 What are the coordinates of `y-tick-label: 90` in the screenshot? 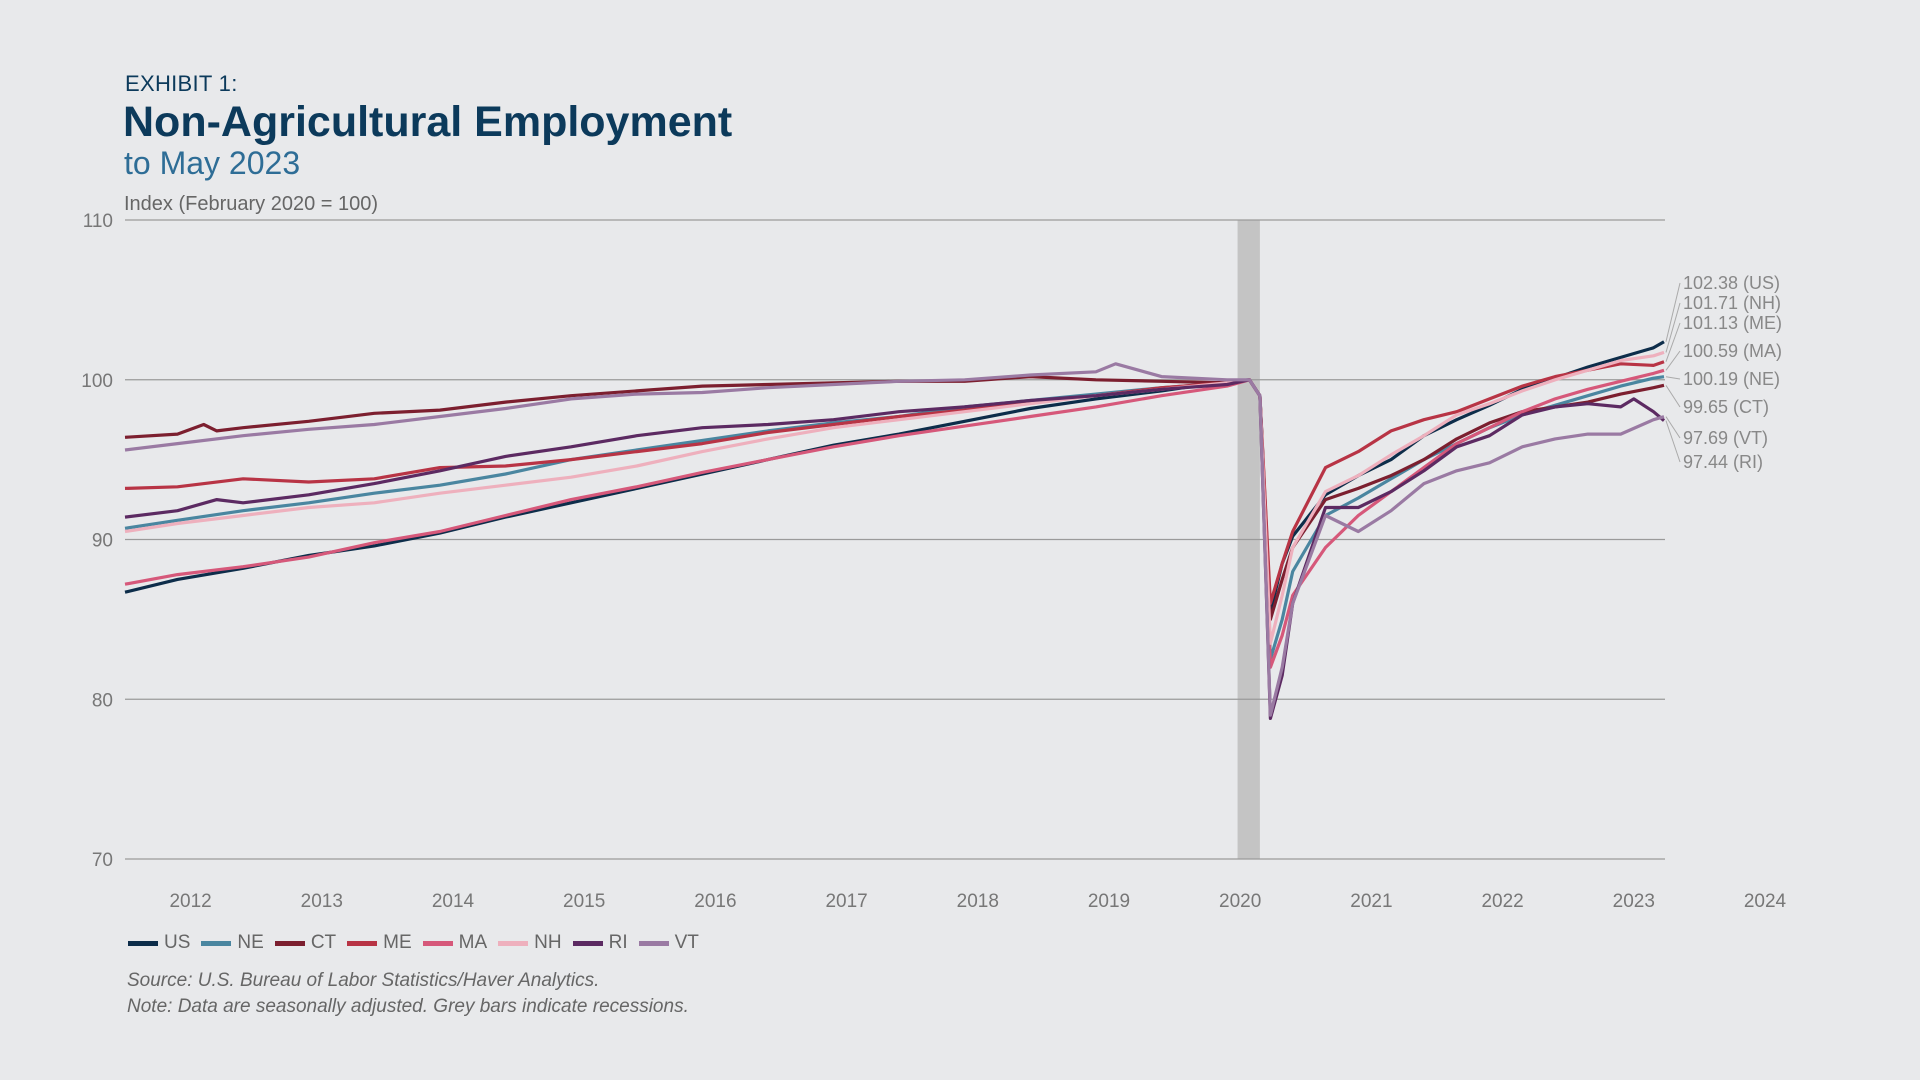 It's located at (102, 541).